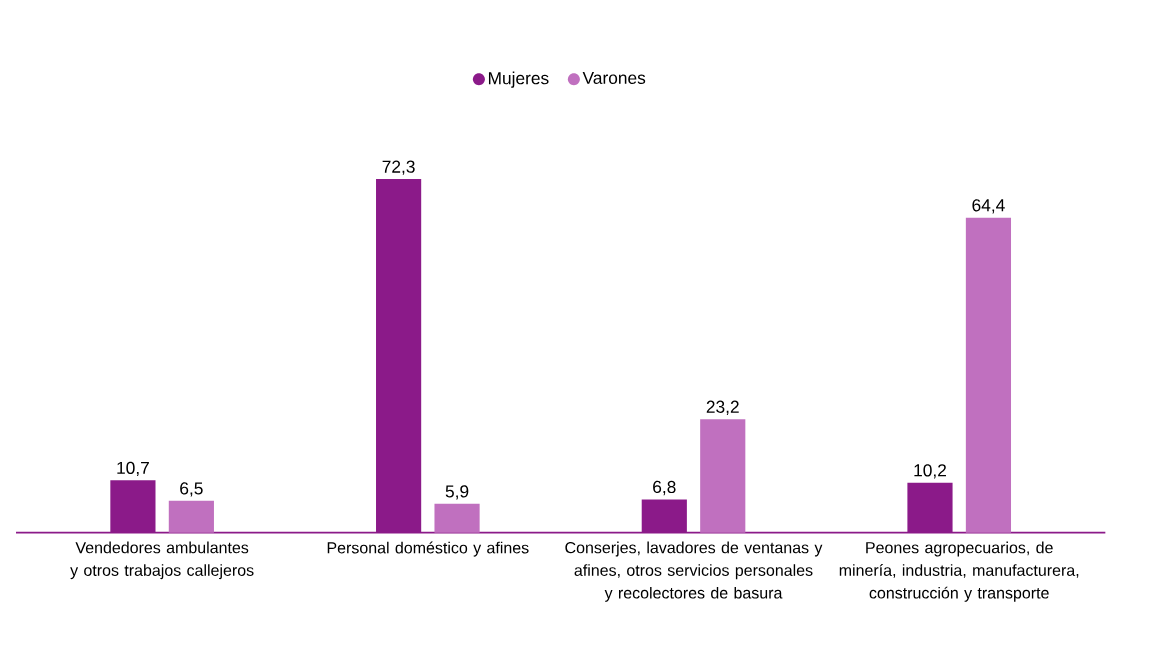 This screenshot has width=1176, height=666. Describe the element at coordinates (694, 571) in the screenshot. I see `x-tick-label: Conserjes, lavadores de ventanas y afines, otros servicios personales y recolectores de basura` at that location.